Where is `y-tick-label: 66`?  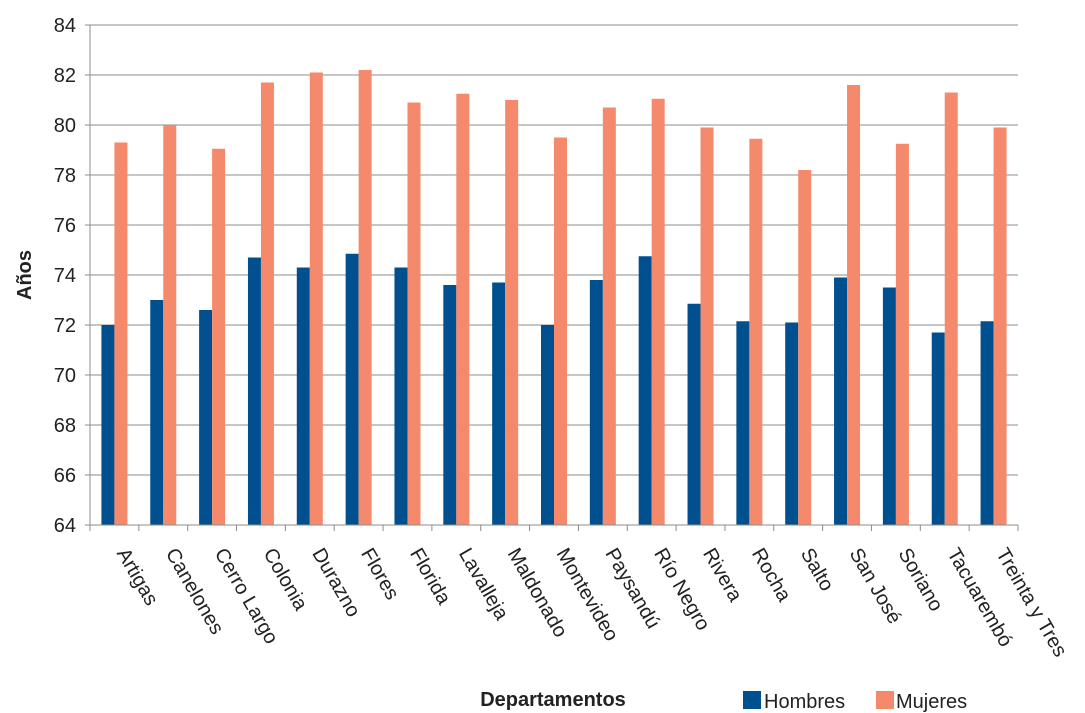
y-tick-label: 66 is located at coordinates (65, 476).